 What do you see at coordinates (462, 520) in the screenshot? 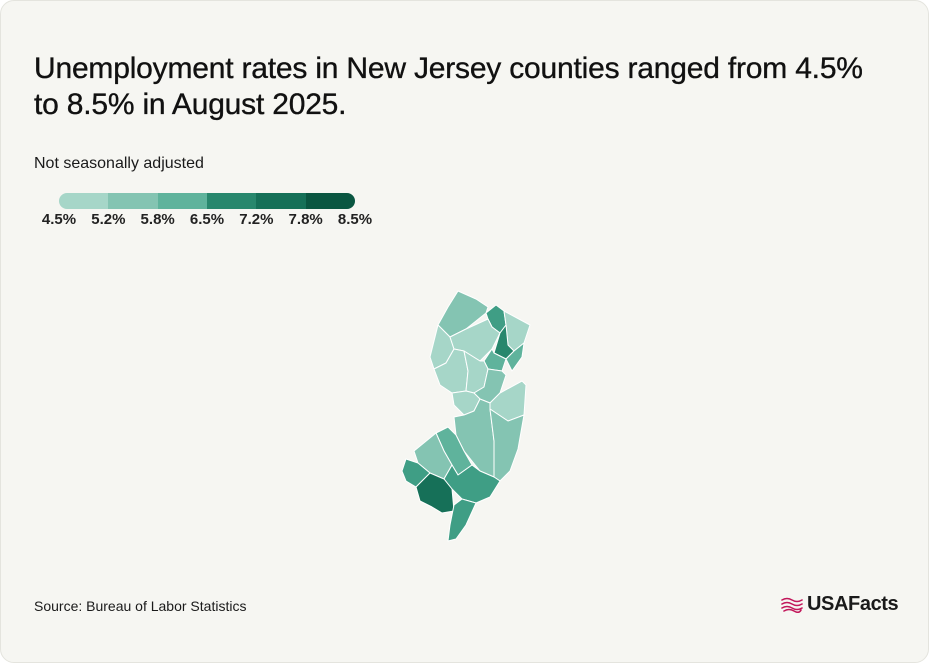
I see `county-cape-may` at bounding box center [462, 520].